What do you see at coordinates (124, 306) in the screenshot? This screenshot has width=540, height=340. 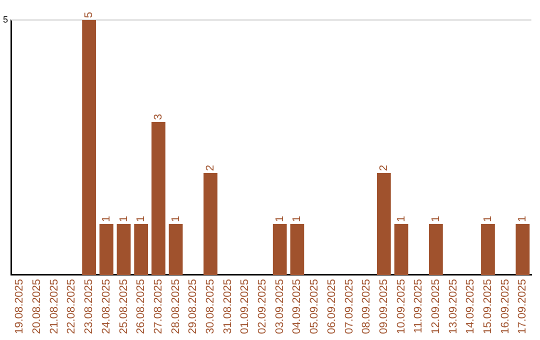 I see `x-tick-label: 25.08.2025` at bounding box center [124, 306].